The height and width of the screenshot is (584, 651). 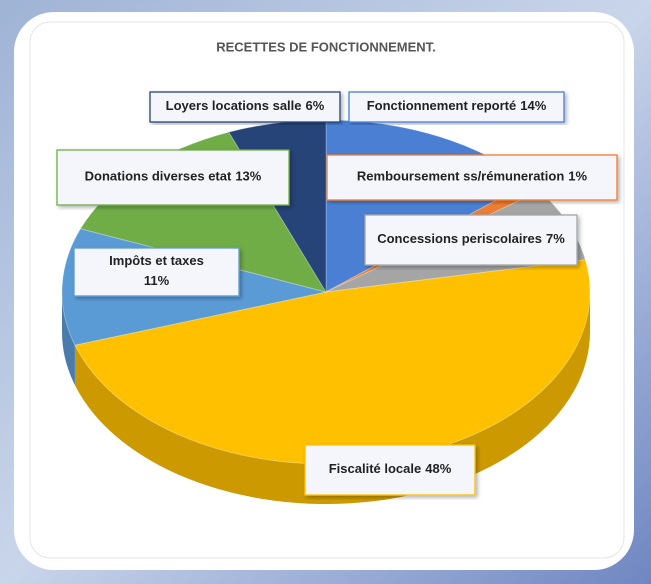 I want to click on label-name: Impôts et taxes, so click(x=156, y=260).